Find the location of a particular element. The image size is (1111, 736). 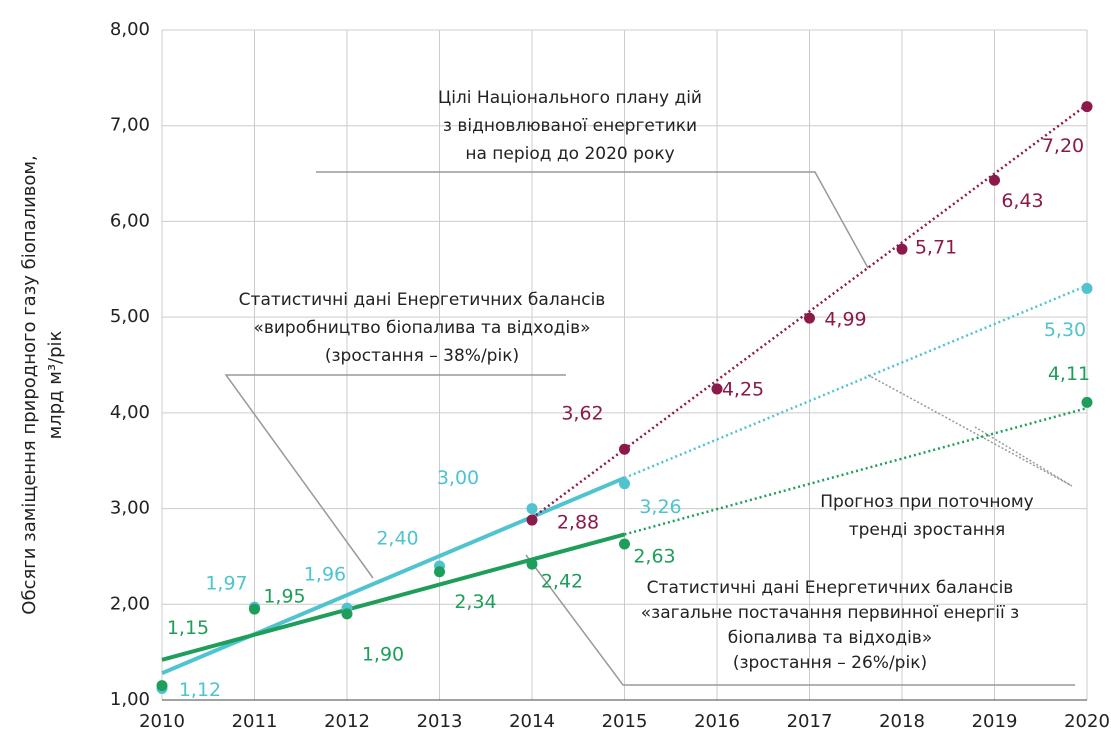

annotation: тренді зростання is located at coordinates (927, 530).